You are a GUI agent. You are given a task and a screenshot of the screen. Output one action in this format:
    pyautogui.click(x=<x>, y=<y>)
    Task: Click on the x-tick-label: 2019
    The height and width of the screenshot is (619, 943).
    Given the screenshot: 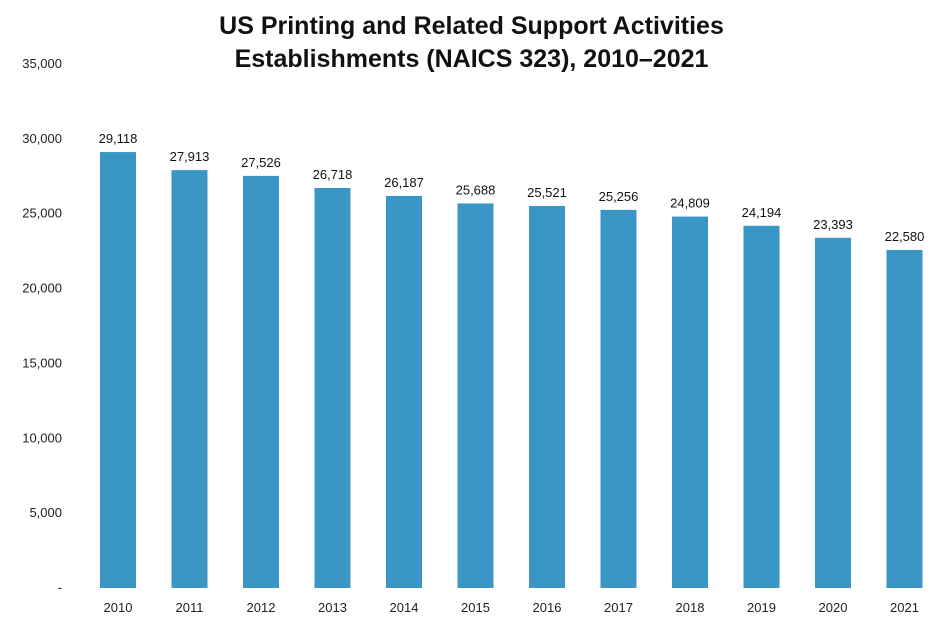 What is the action you would take?
    pyautogui.click(x=761, y=607)
    